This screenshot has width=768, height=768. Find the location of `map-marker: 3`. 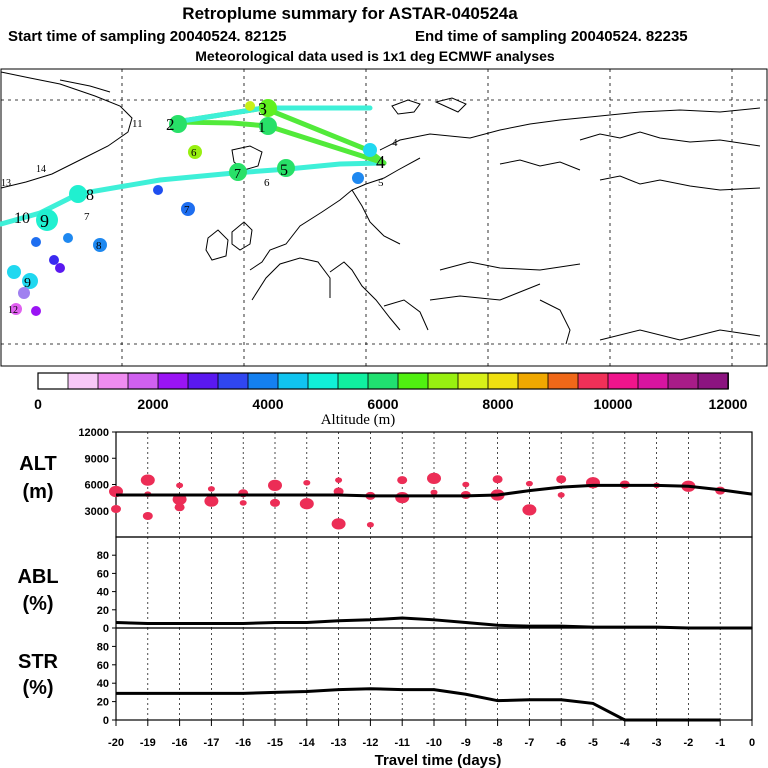

map-marker: 3 is located at coordinates (267, 109).